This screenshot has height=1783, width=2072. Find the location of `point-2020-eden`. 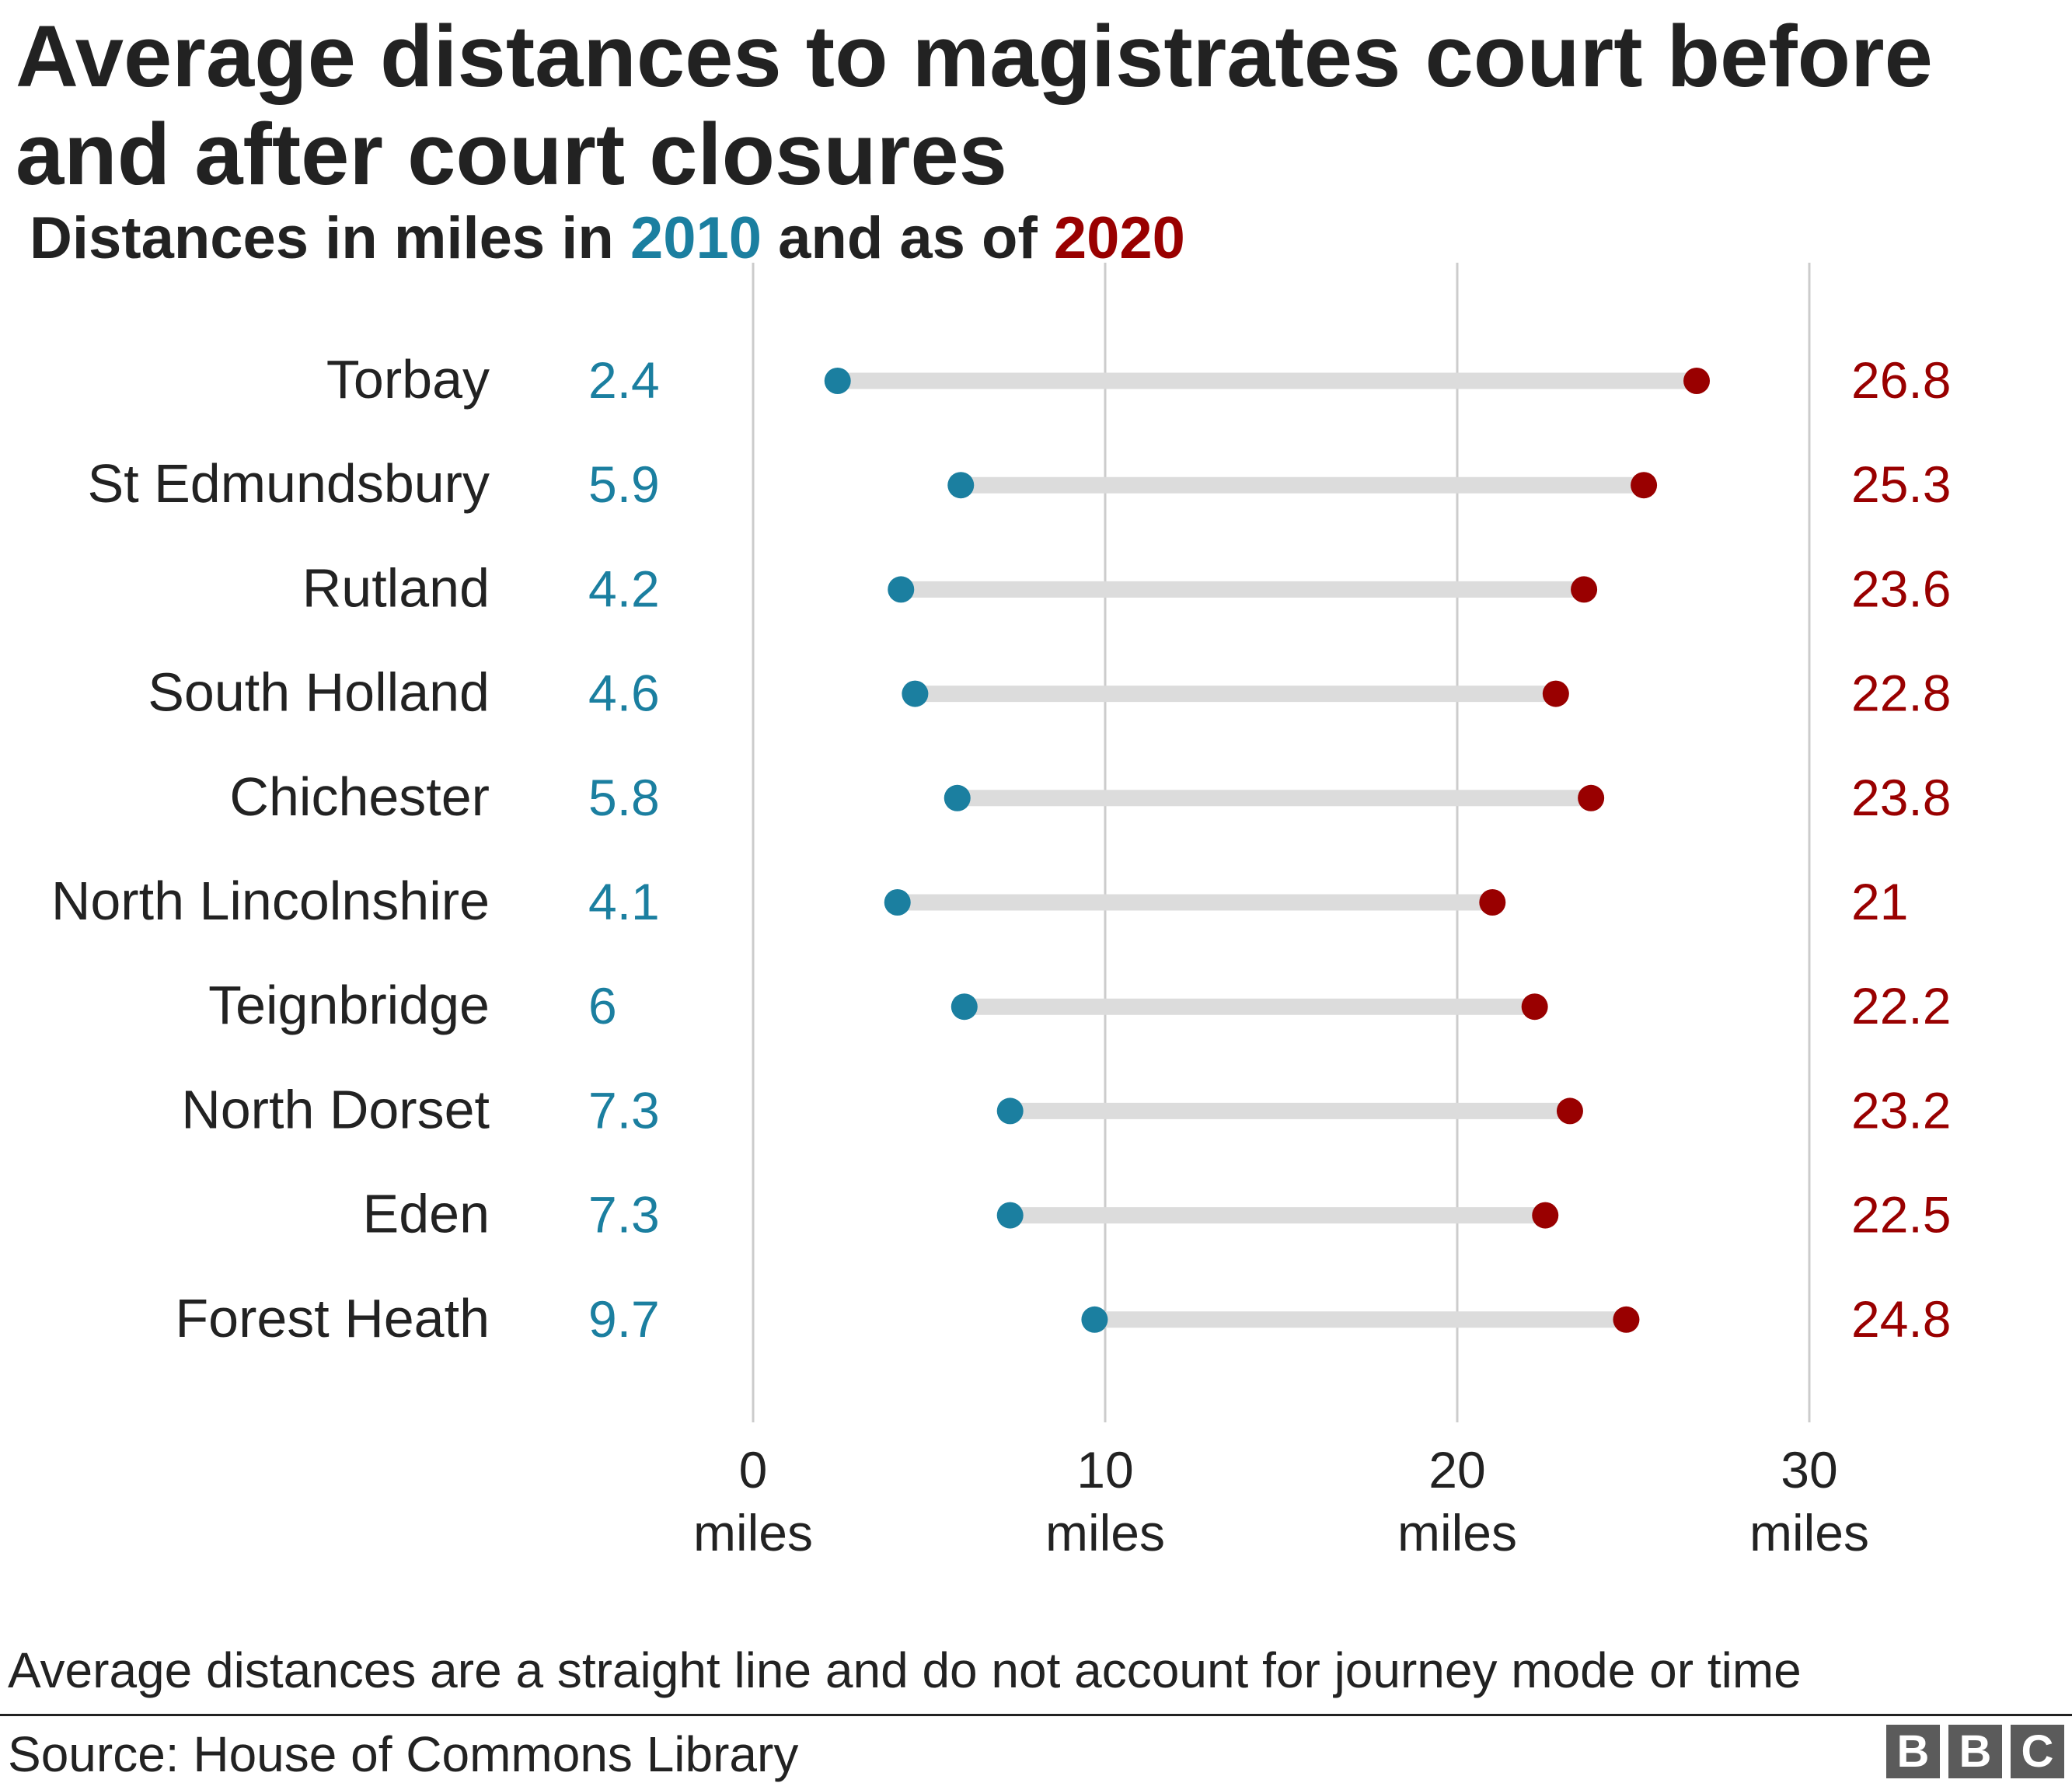

point-2020-eden is located at coordinates (1545, 1215).